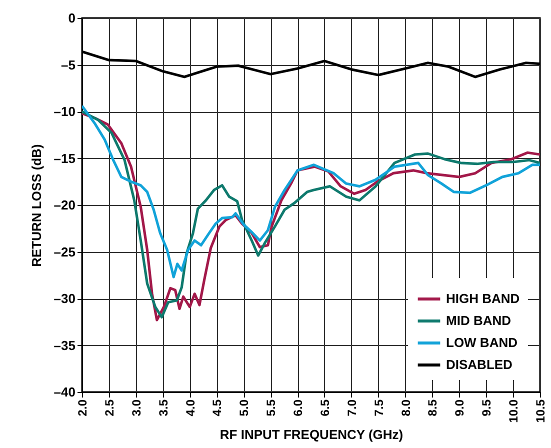  I want to click on y-tick-label: –20, so click(65, 205).